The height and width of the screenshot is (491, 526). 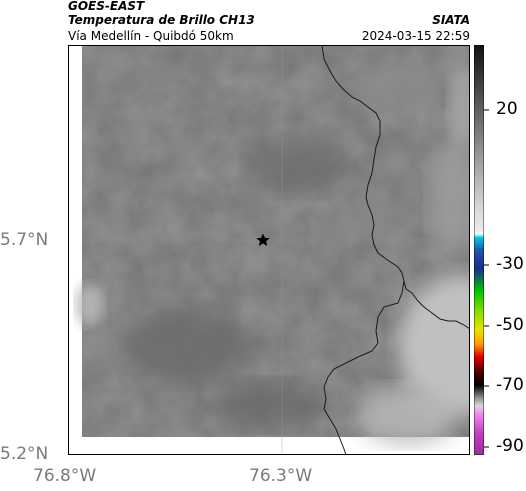 What do you see at coordinates (281, 476) in the screenshot?
I see `lon-tick-label: 76.3°W` at bounding box center [281, 476].